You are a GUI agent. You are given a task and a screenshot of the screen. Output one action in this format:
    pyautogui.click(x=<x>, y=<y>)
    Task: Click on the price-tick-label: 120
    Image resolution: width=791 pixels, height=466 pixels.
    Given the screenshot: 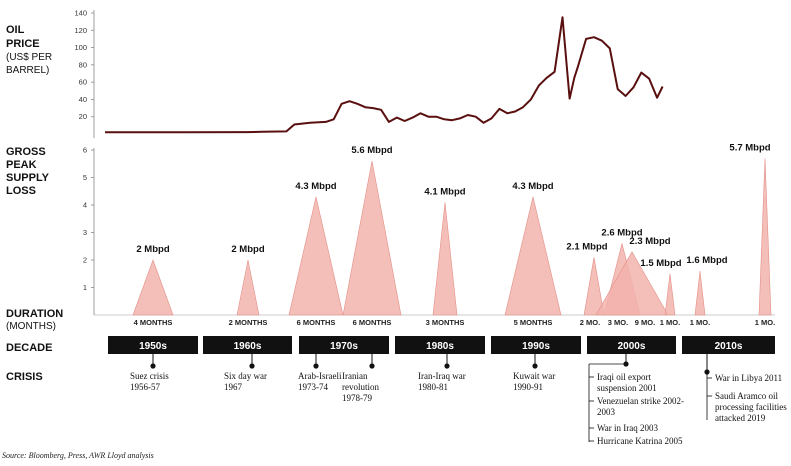 What is the action you would take?
    pyautogui.click(x=80, y=30)
    